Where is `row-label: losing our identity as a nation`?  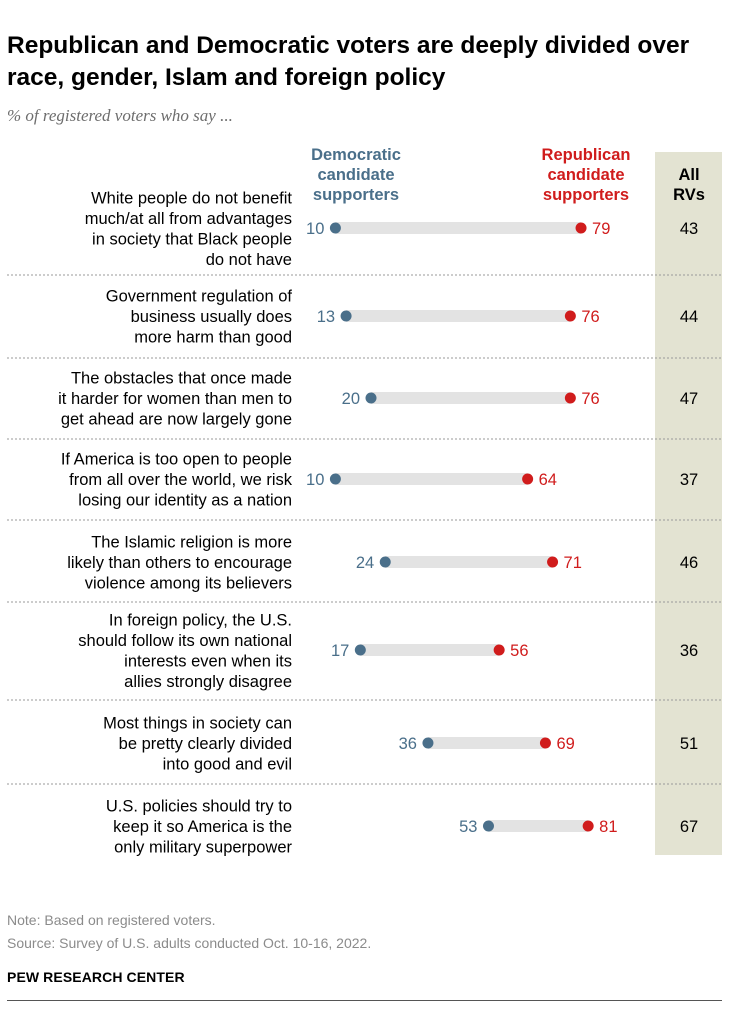
row-label: losing our identity as a nation is located at coordinates (185, 501).